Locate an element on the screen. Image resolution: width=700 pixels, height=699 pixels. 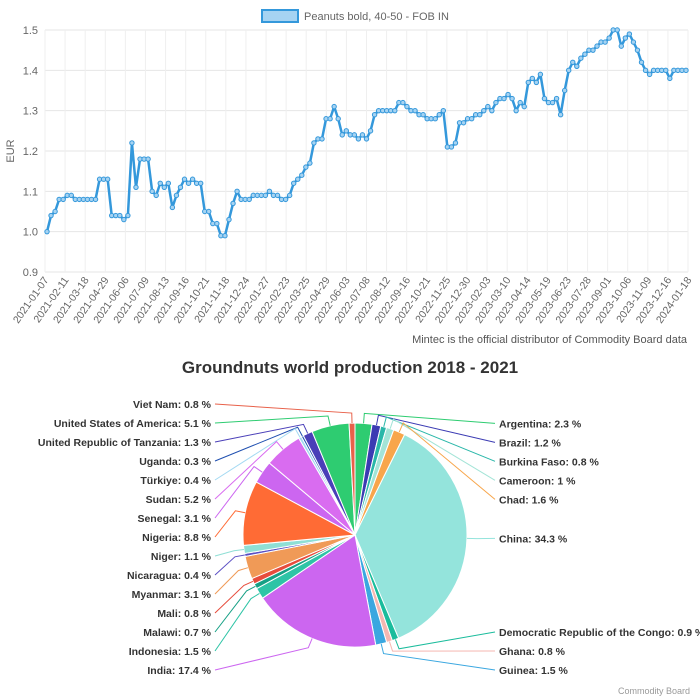
y-axis-title: EUR is located at coordinates (11, 150).